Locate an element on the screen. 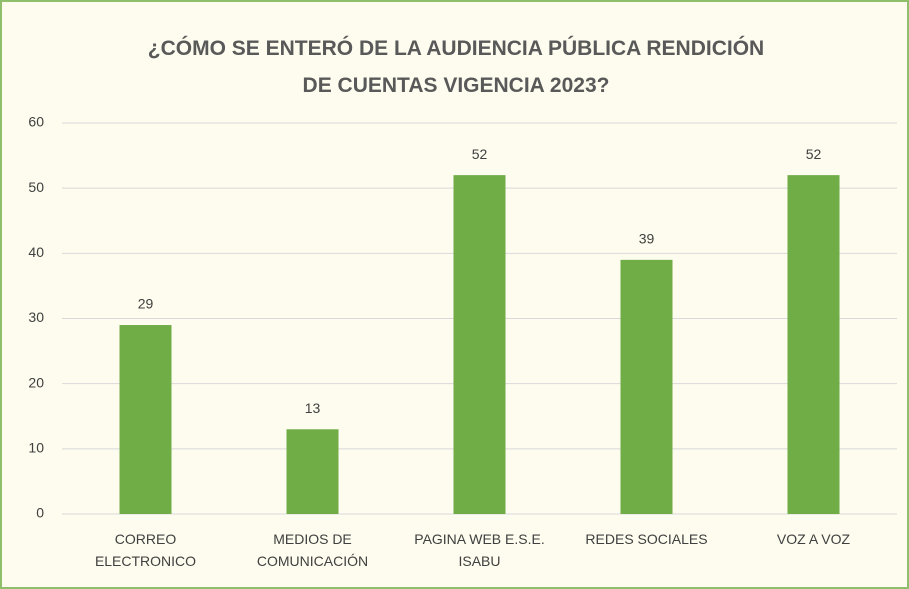 This screenshot has height=589, width=909. y-tick-label: 10 is located at coordinates (36, 448).